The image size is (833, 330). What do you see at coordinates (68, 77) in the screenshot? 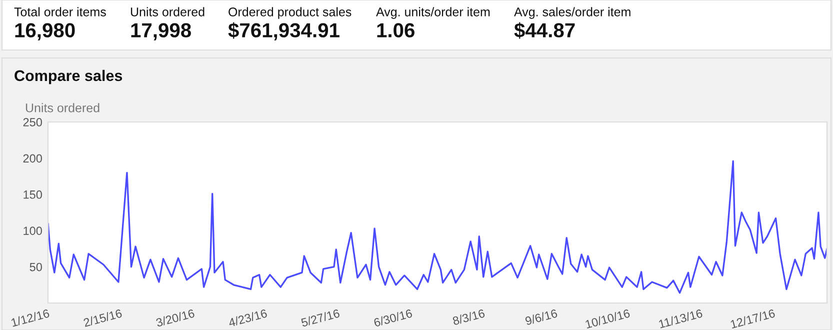
I see `chart-title: Compare sales` at bounding box center [68, 77].